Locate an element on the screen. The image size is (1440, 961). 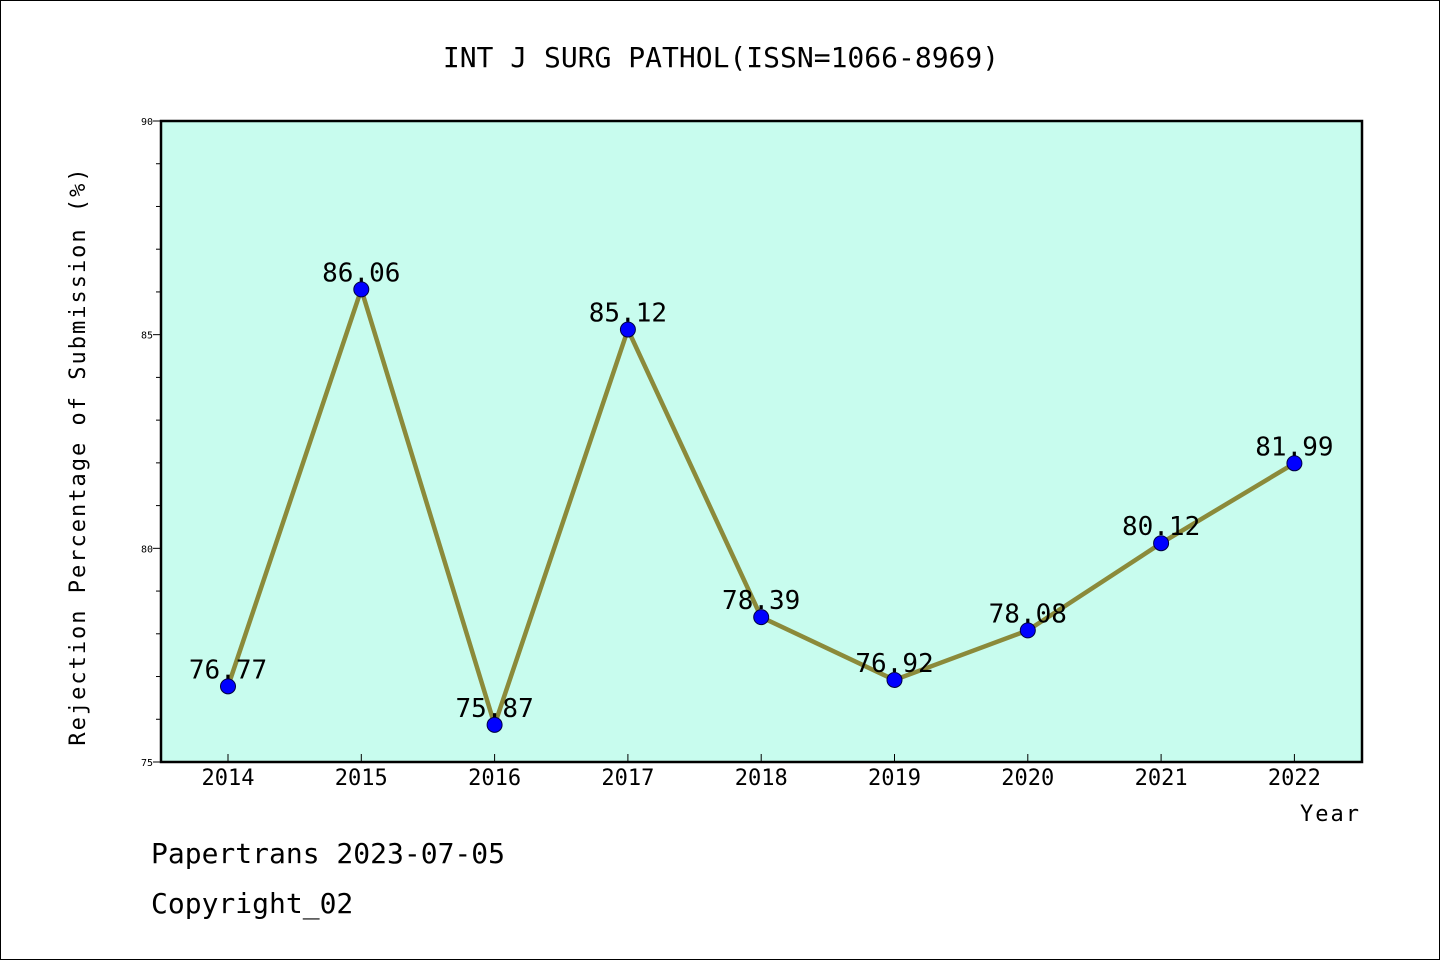
data-label: 75.87 is located at coordinates (494, 709).